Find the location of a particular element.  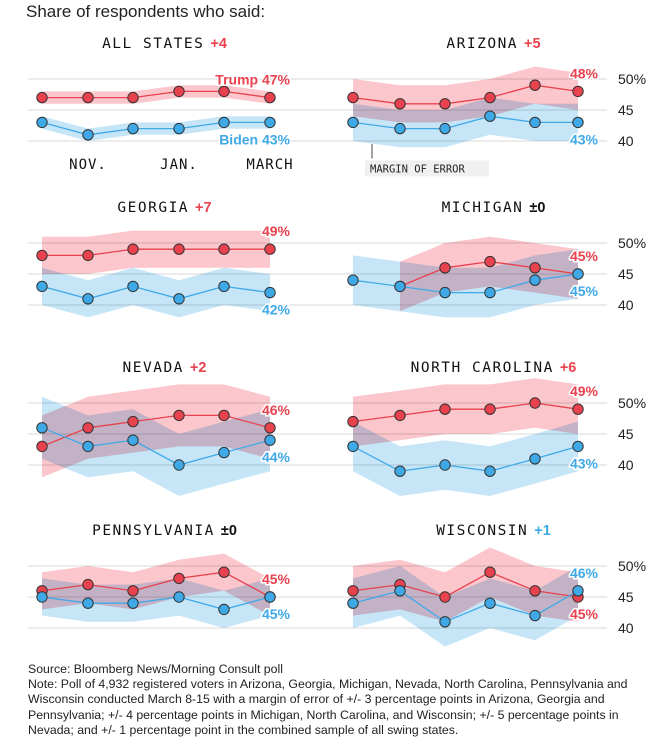

chart-svg: 40 45 50% 48% 43% MARGIN OF ERROR is located at coordinates (487, 120).